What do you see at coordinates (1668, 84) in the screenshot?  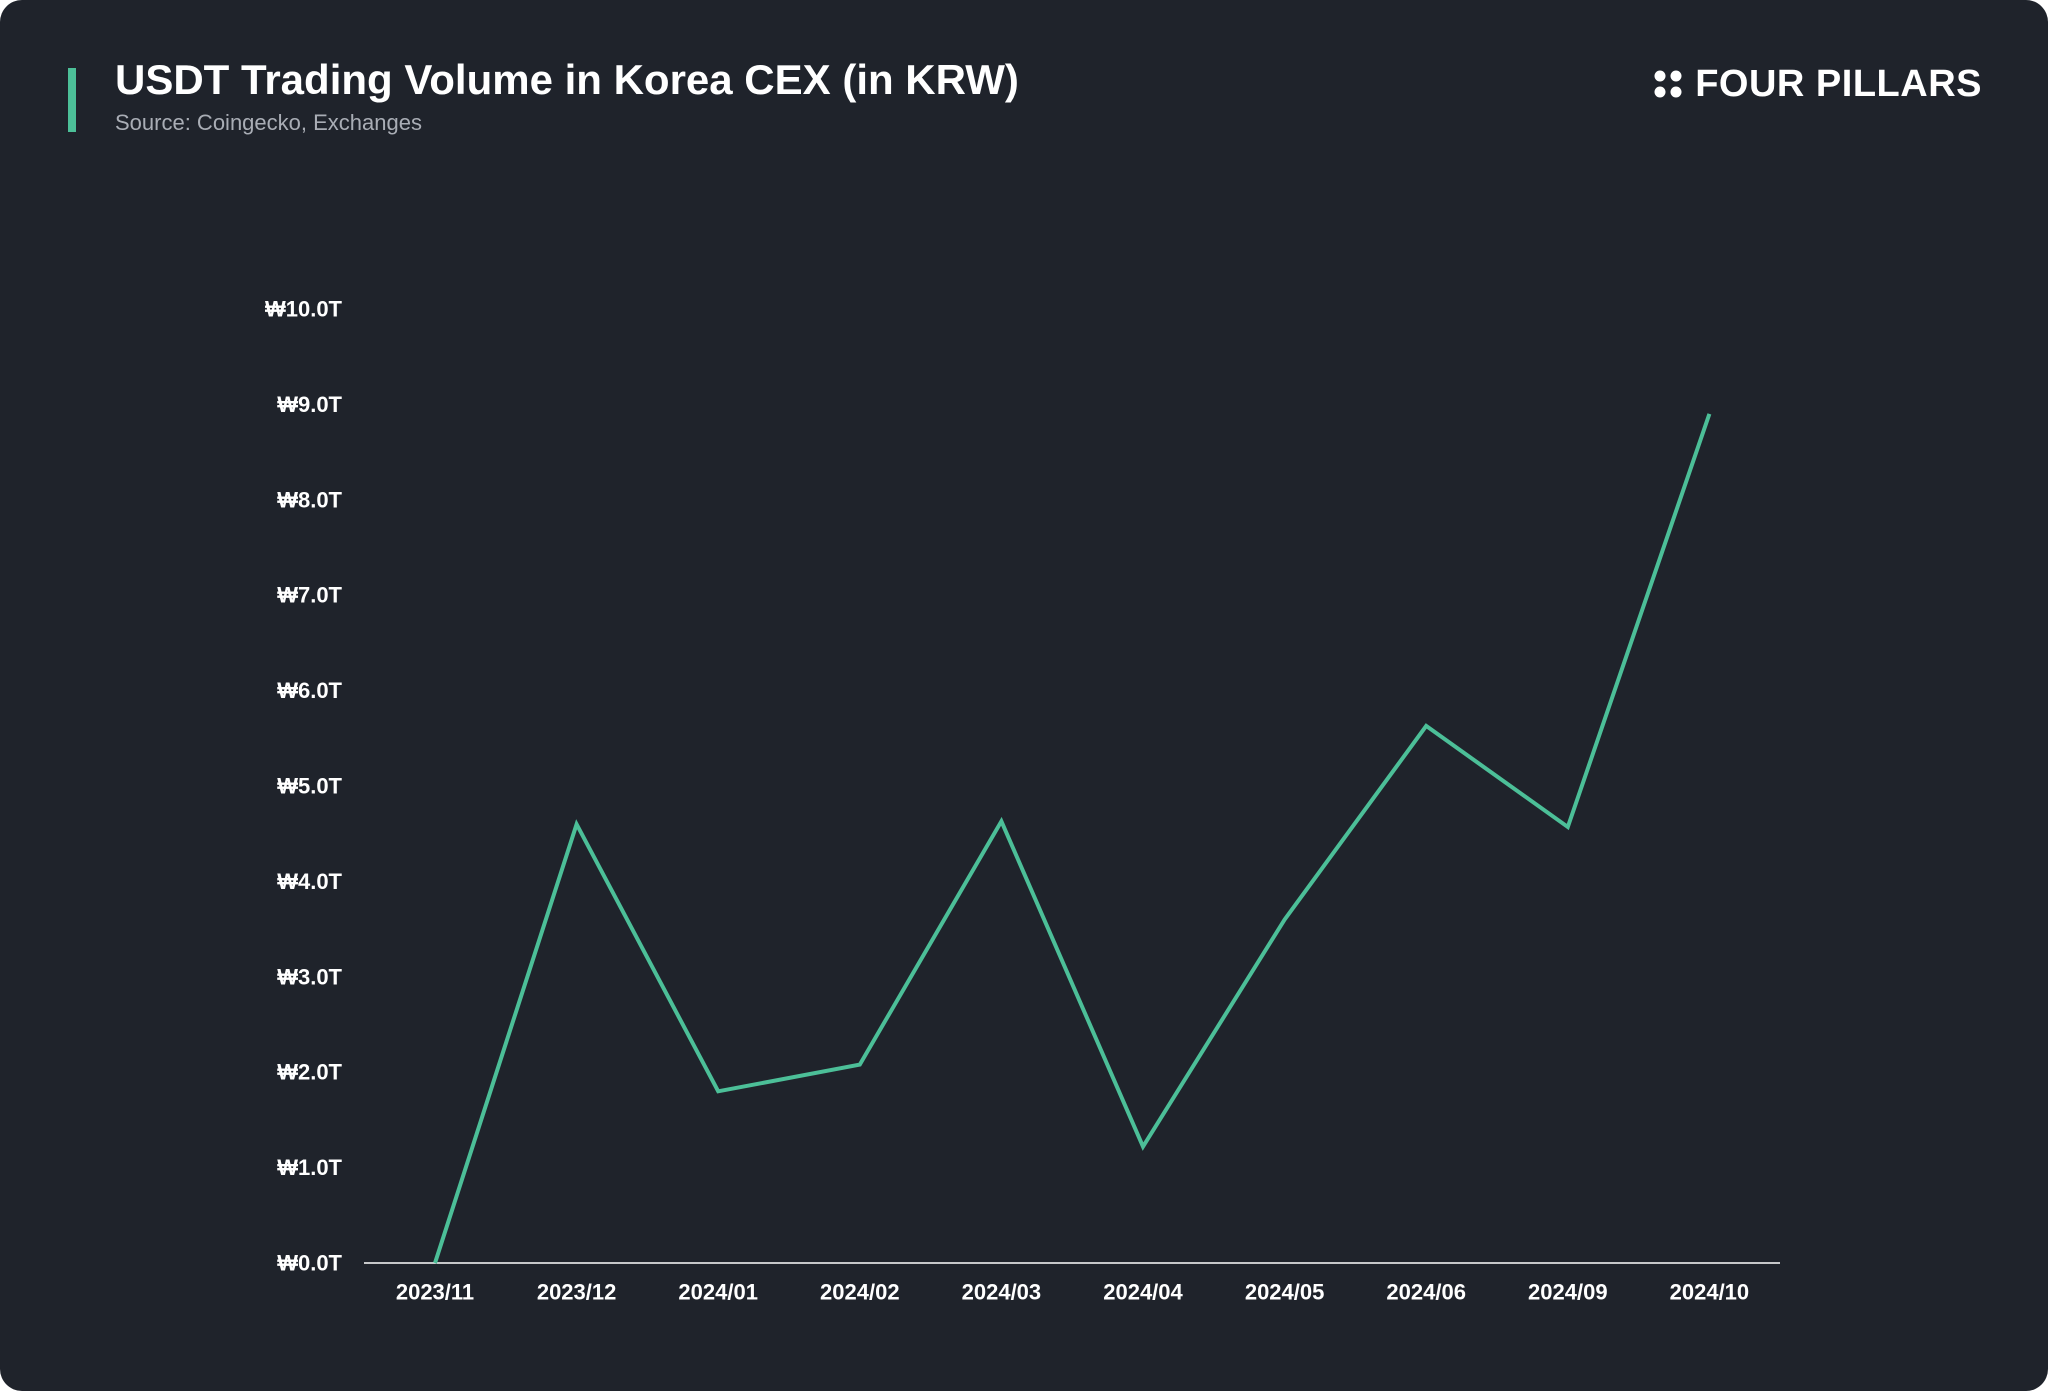 I see `four-dots-icon` at bounding box center [1668, 84].